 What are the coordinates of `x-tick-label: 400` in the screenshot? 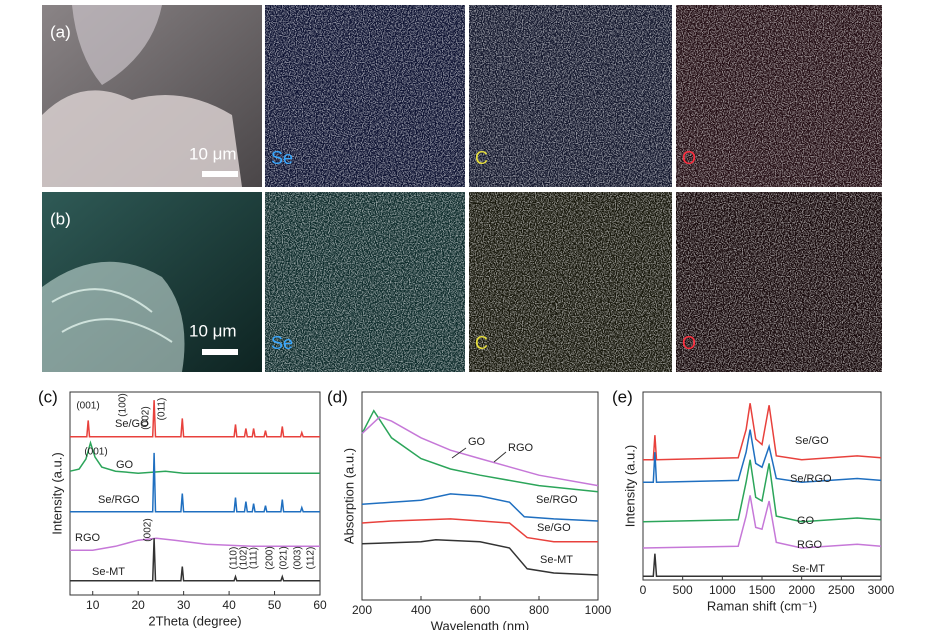 It's located at (421, 610).